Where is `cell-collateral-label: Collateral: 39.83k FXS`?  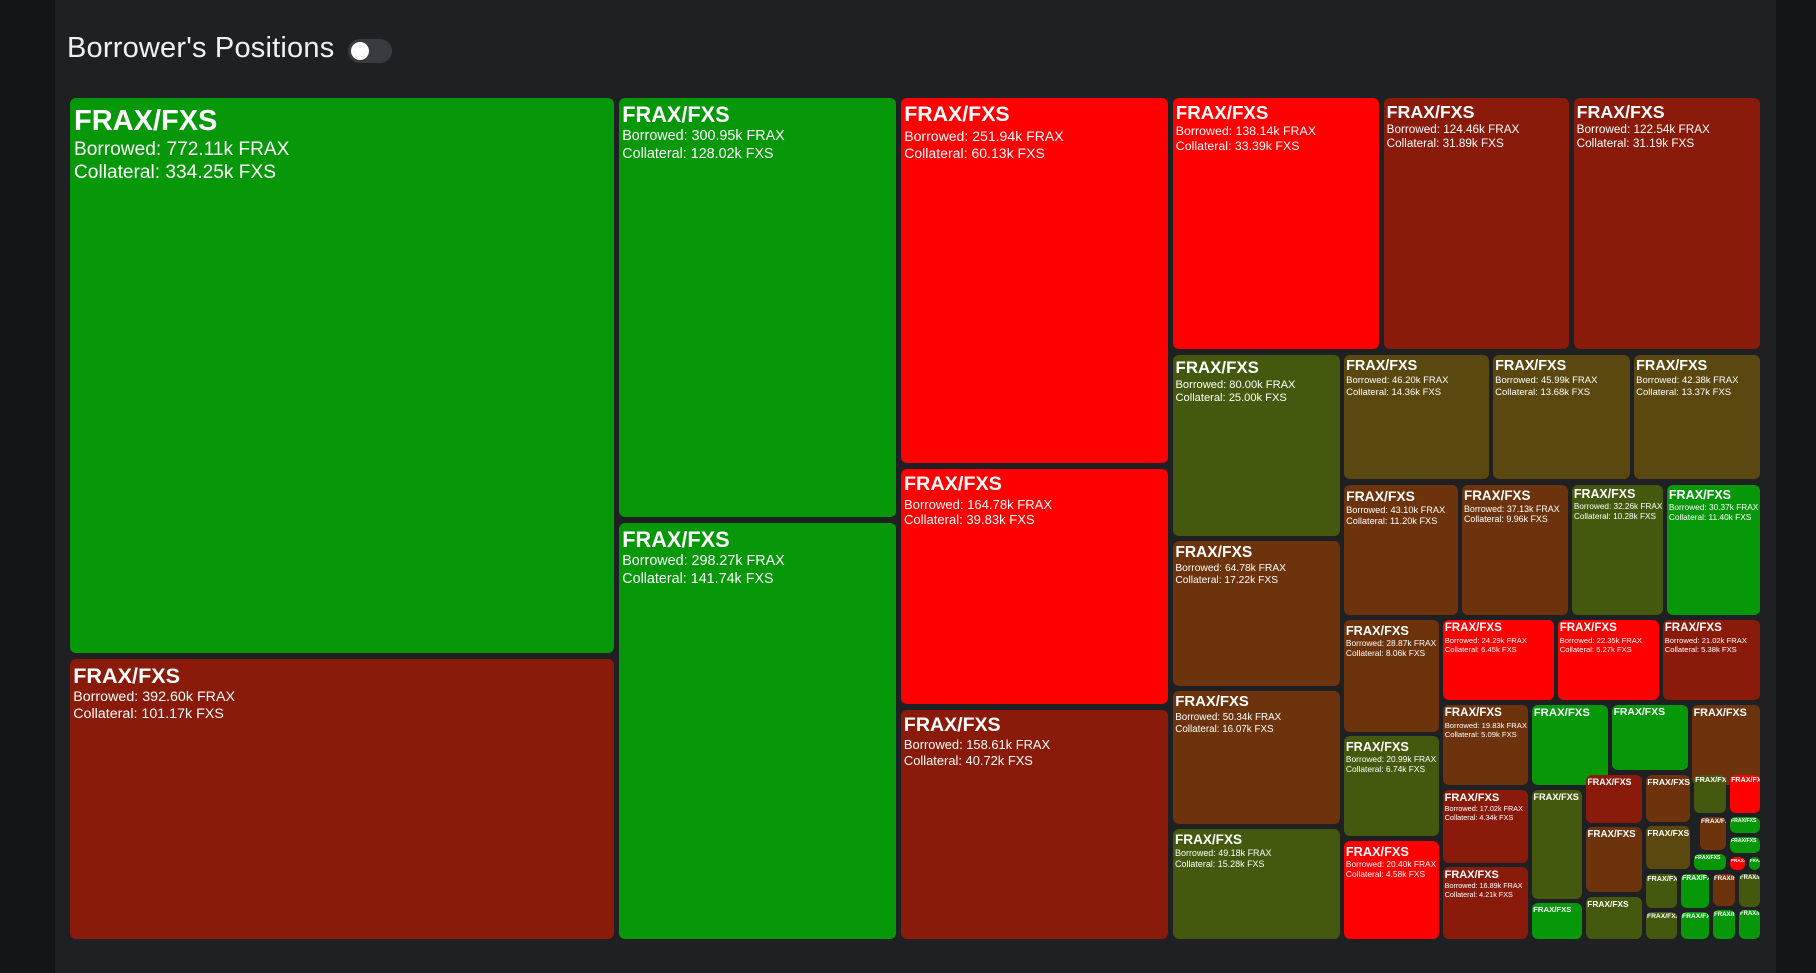 cell-collateral-label: Collateral: 39.83k FXS is located at coordinates (969, 520).